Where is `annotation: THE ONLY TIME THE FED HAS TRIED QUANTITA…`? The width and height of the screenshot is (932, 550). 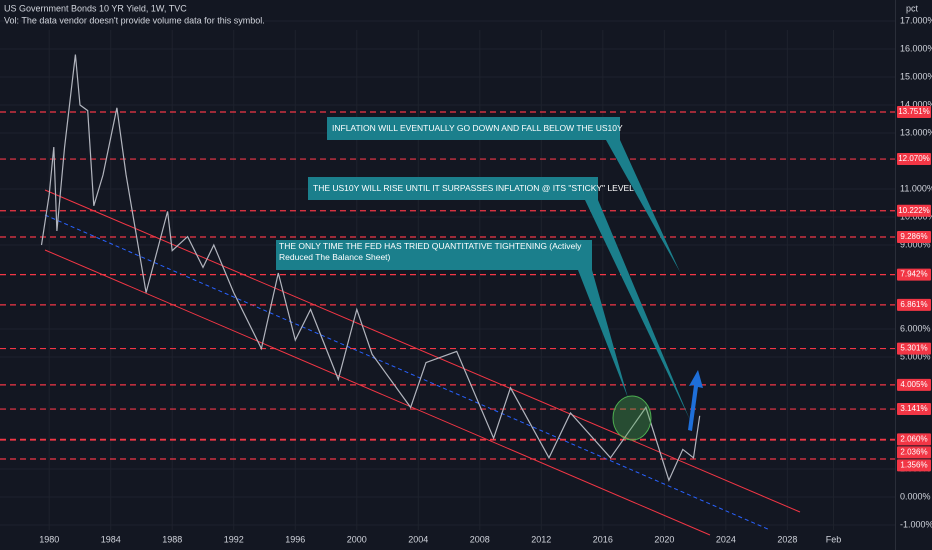 annotation: THE ONLY TIME THE FED HAS TRIED QUANTITA… is located at coordinates (430, 251).